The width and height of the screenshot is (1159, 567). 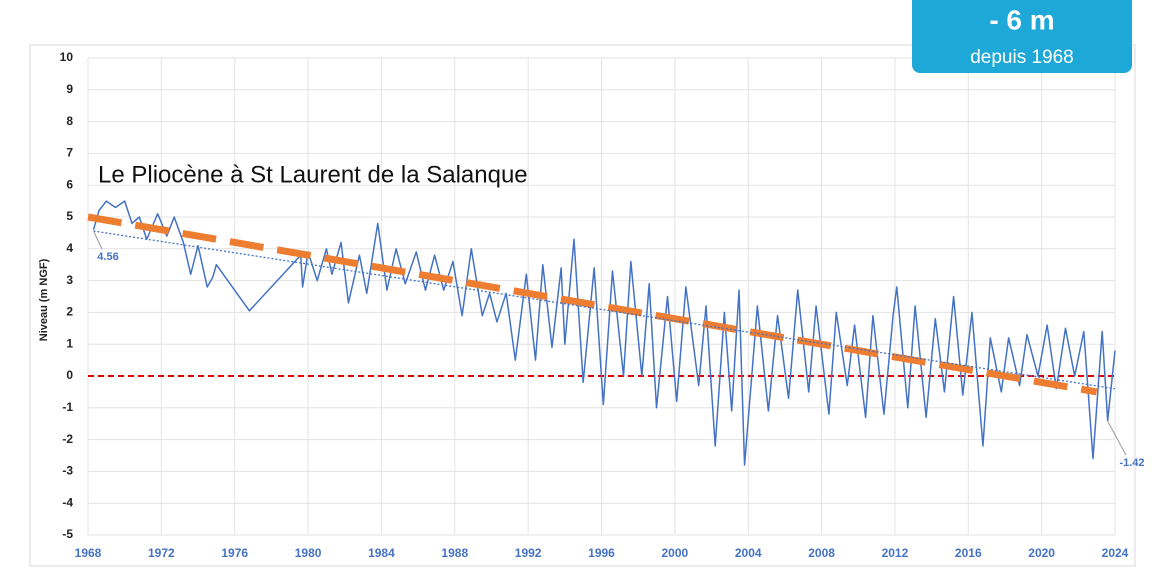 I want to click on y-tick-label: 7, so click(x=69, y=153).